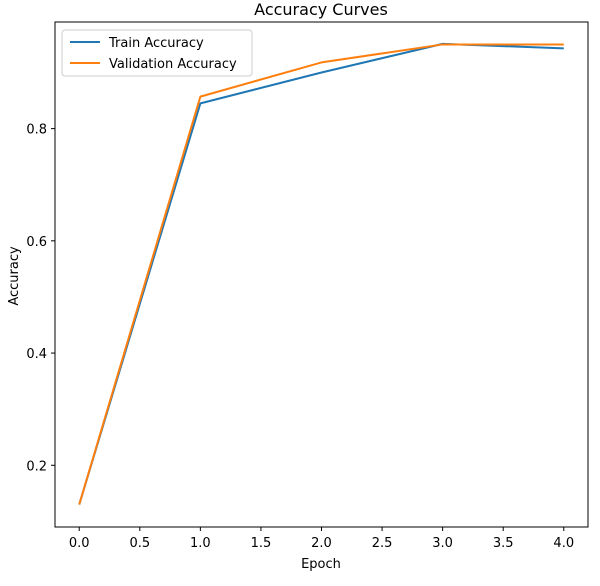 Image resolution: width=600 pixels, height=586 pixels. What do you see at coordinates (173, 64) in the screenshot?
I see `legend-label-validation: Validation Accuracy` at bounding box center [173, 64].